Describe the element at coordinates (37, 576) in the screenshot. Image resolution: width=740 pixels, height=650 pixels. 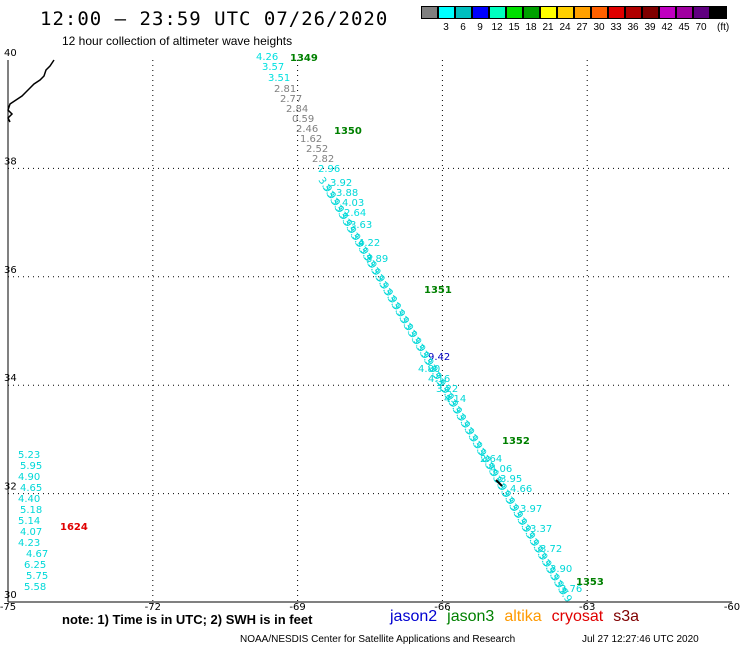
I see `left-swh-value: 5.75` at that location.